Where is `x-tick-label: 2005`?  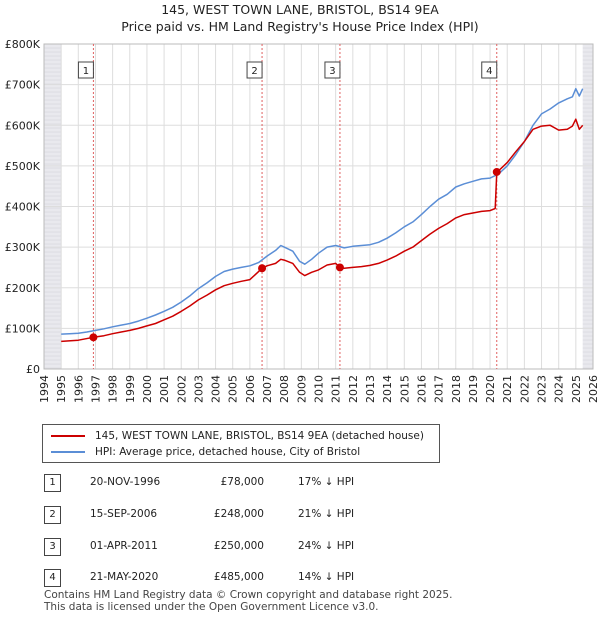 x-tick-label: 2005 is located at coordinates (233, 389).